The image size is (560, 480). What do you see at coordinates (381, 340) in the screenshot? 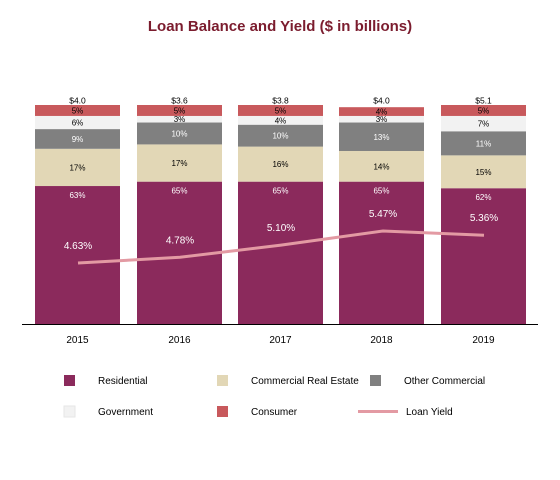
I see `x-tick-label: 2018` at bounding box center [381, 340].